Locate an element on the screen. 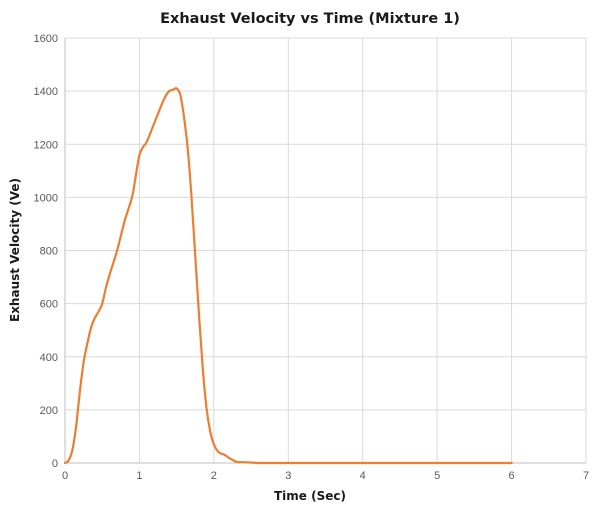  y-tick-label: 1000 is located at coordinates (46, 198).